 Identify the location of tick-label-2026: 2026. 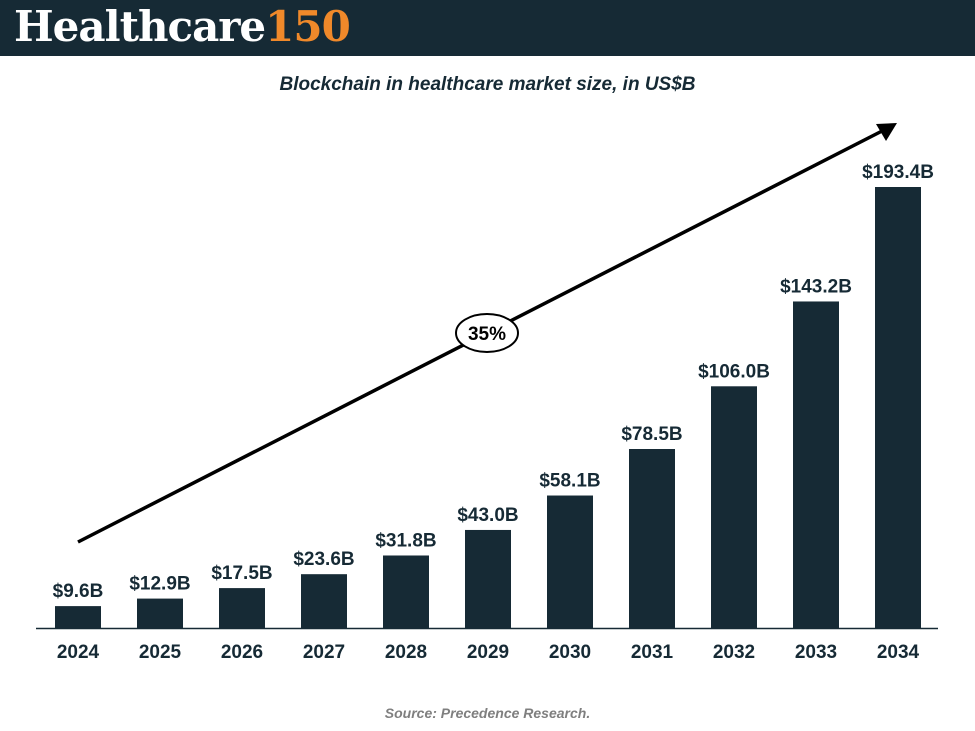
(242, 652).